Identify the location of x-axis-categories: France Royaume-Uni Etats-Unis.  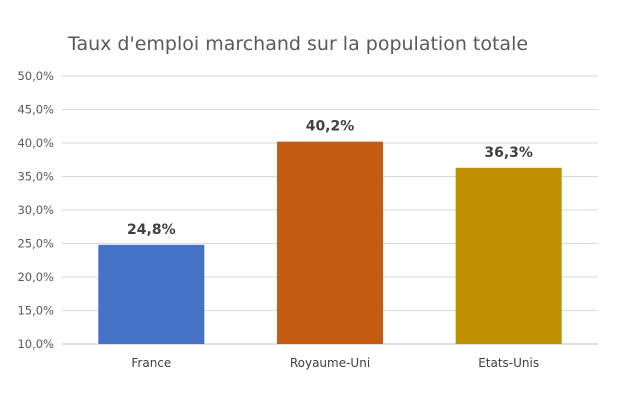
(335, 363).